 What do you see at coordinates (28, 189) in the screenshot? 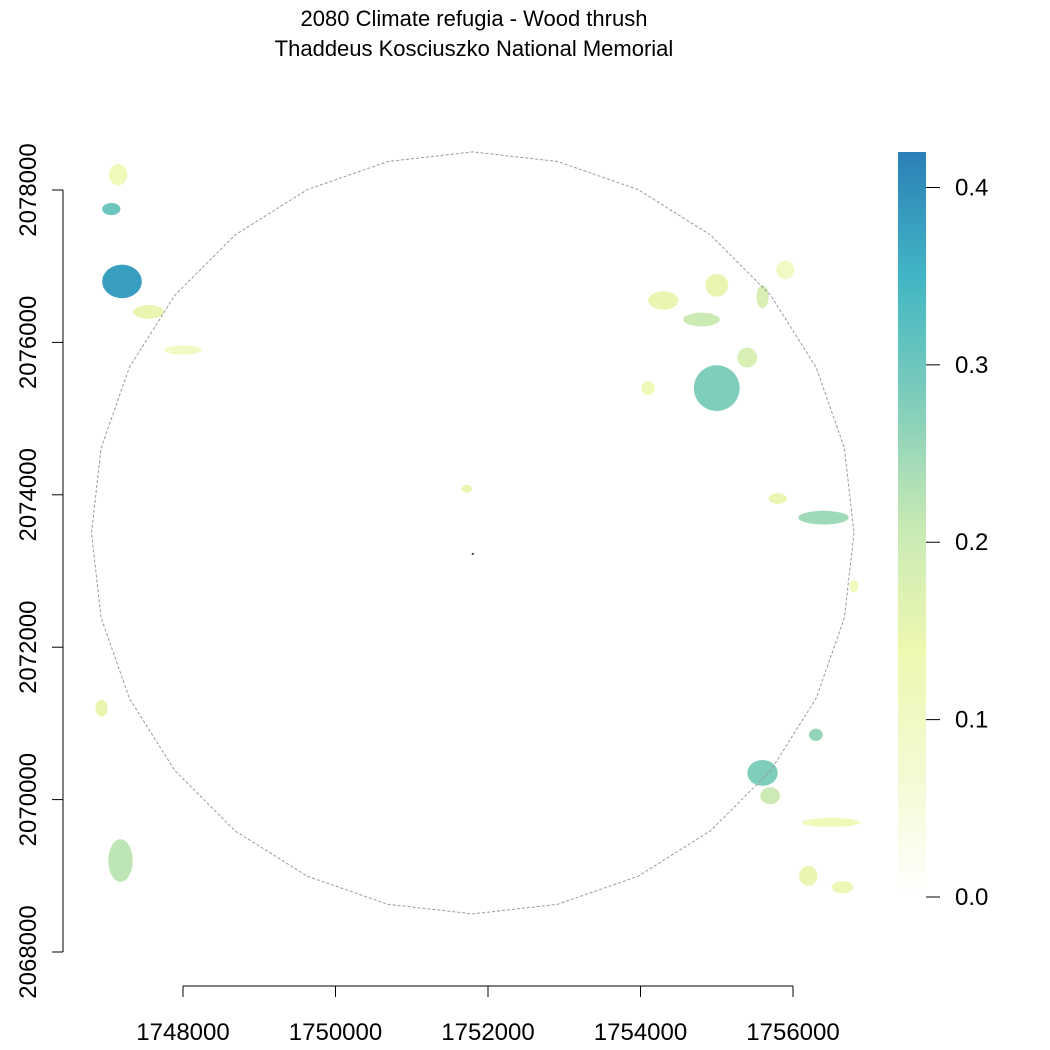
I see `y-tick-label-2078000: 2078000` at bounding box center [28, 189].